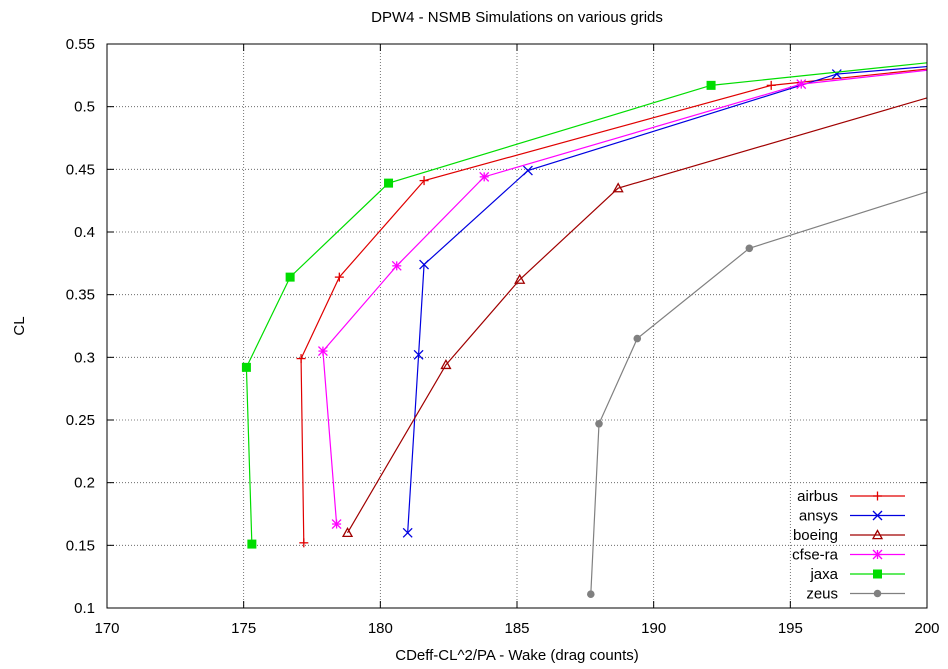 This screenshot has height=669, width=948. I want to click on y-axis-label: CL, so click(19, 325).